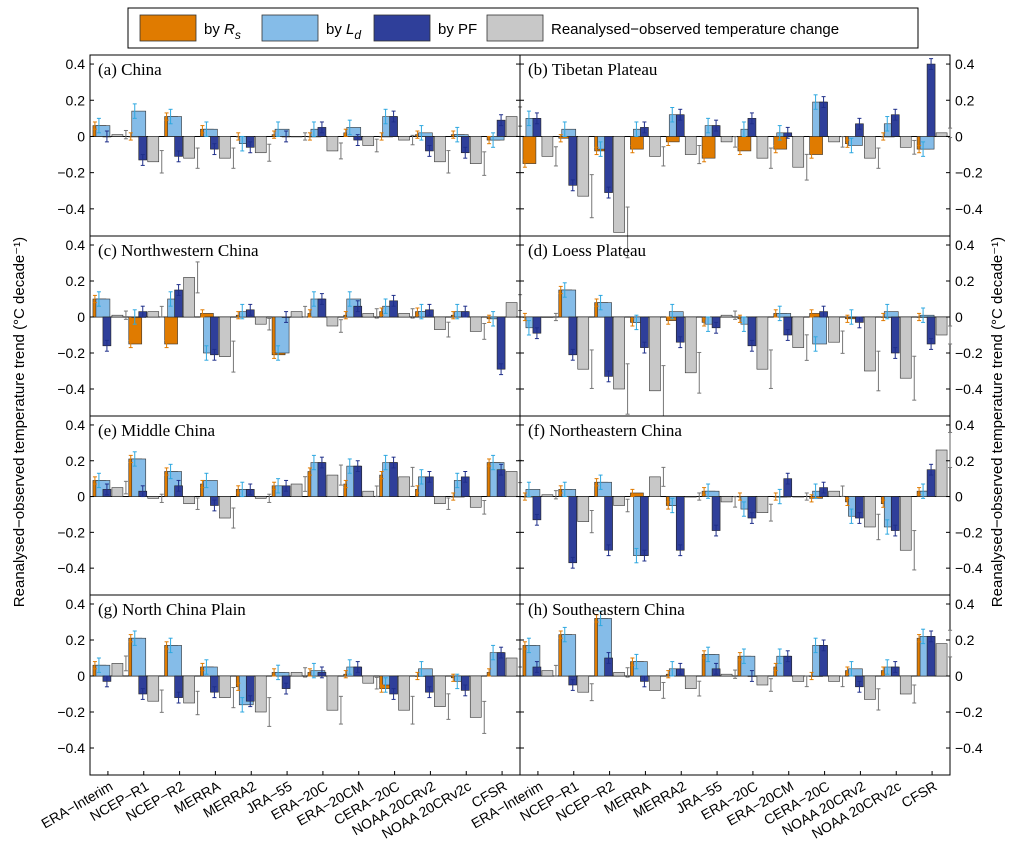 The height and width of the screenshot is (856, 1019). I want to click on panel-title: (d) Loess Plateau, so click(587, 250).